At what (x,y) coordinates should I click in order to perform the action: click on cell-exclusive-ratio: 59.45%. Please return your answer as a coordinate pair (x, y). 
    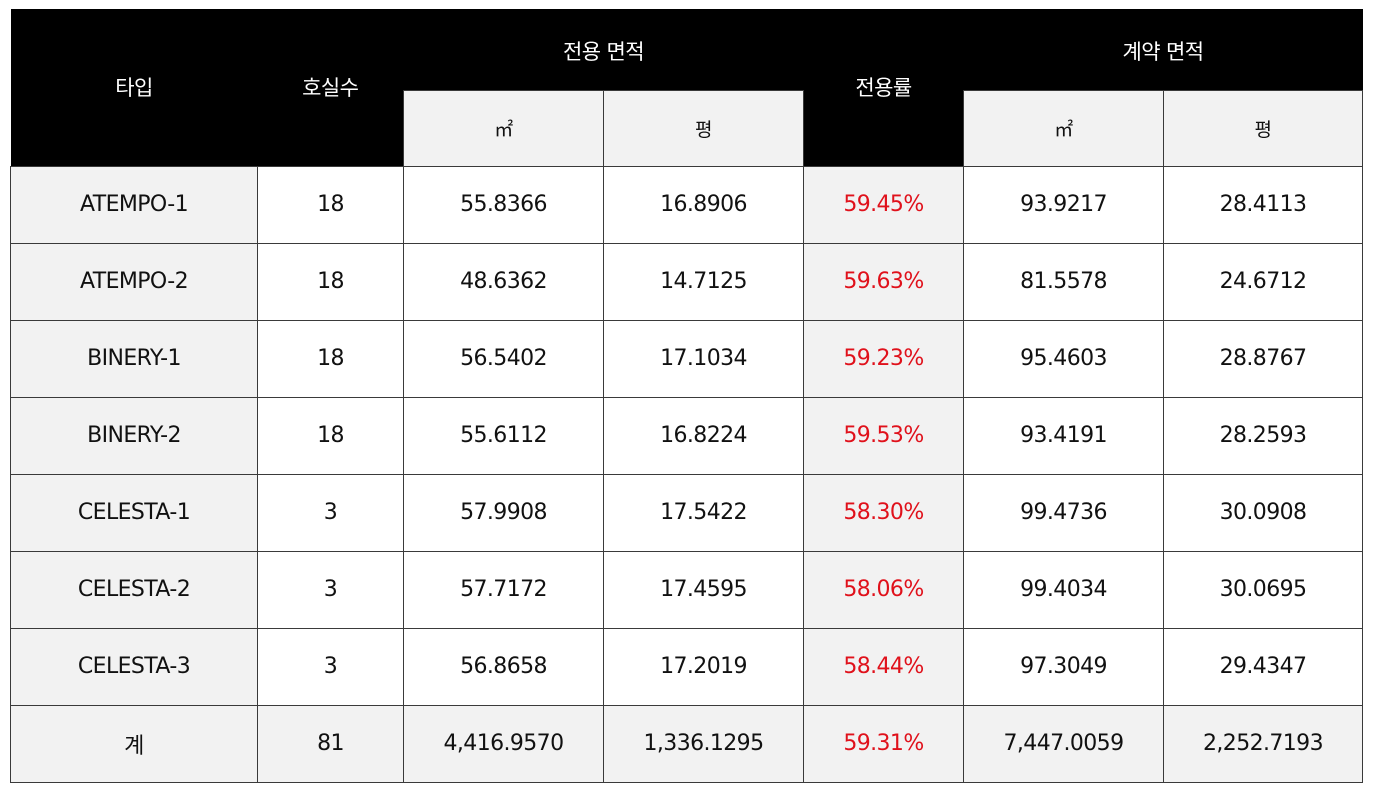
    Looking at the image, I should click on (883, 204).